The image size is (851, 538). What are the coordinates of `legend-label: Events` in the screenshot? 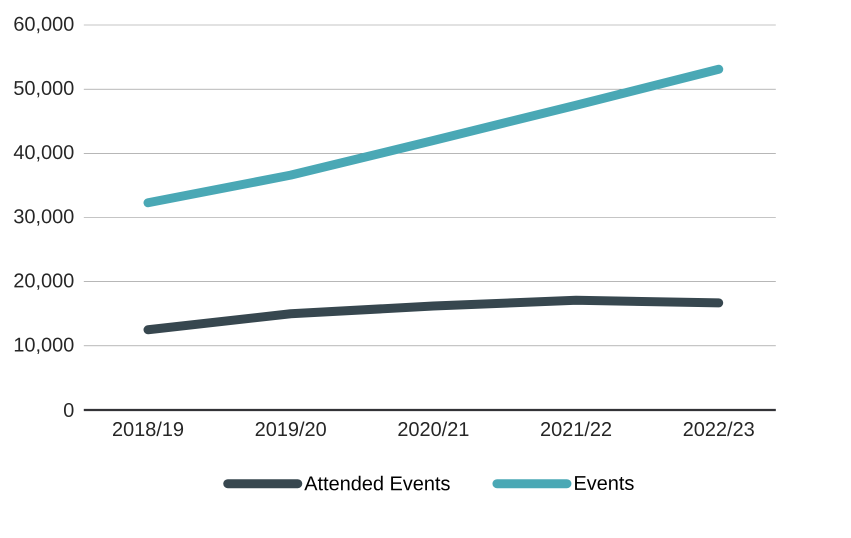 It's located at (604, 483).